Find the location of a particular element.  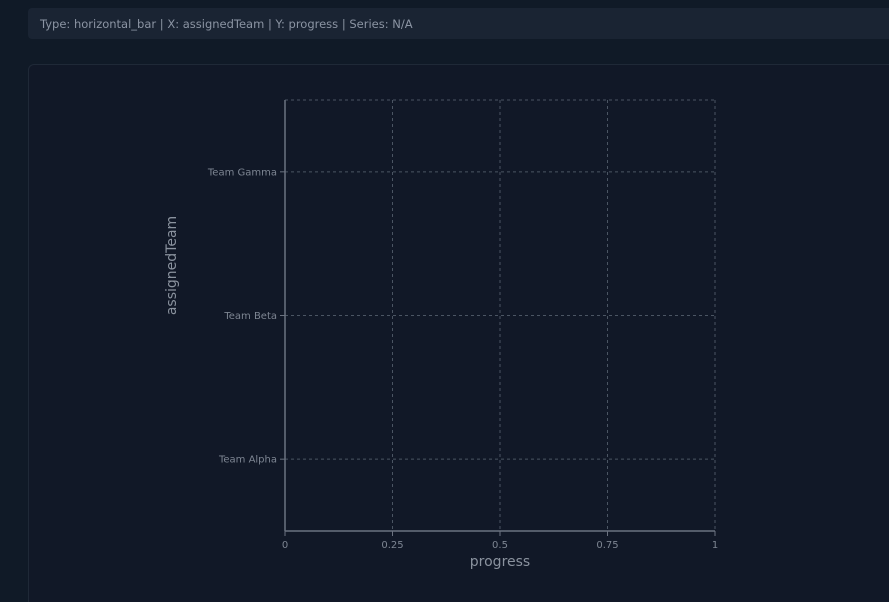

x-axis-title: progress is located at coordinates (500, 562).